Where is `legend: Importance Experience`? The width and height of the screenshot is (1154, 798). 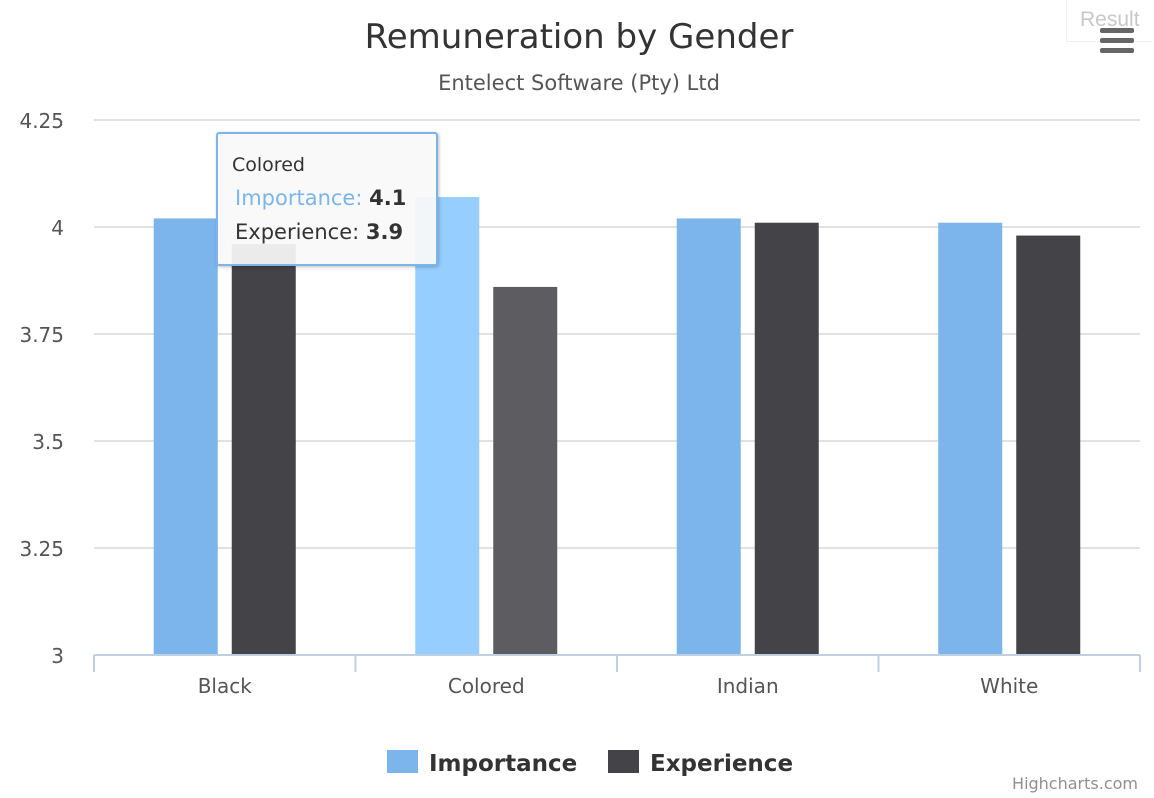
legend: Importance Experience is located at coordinates (590, 763).